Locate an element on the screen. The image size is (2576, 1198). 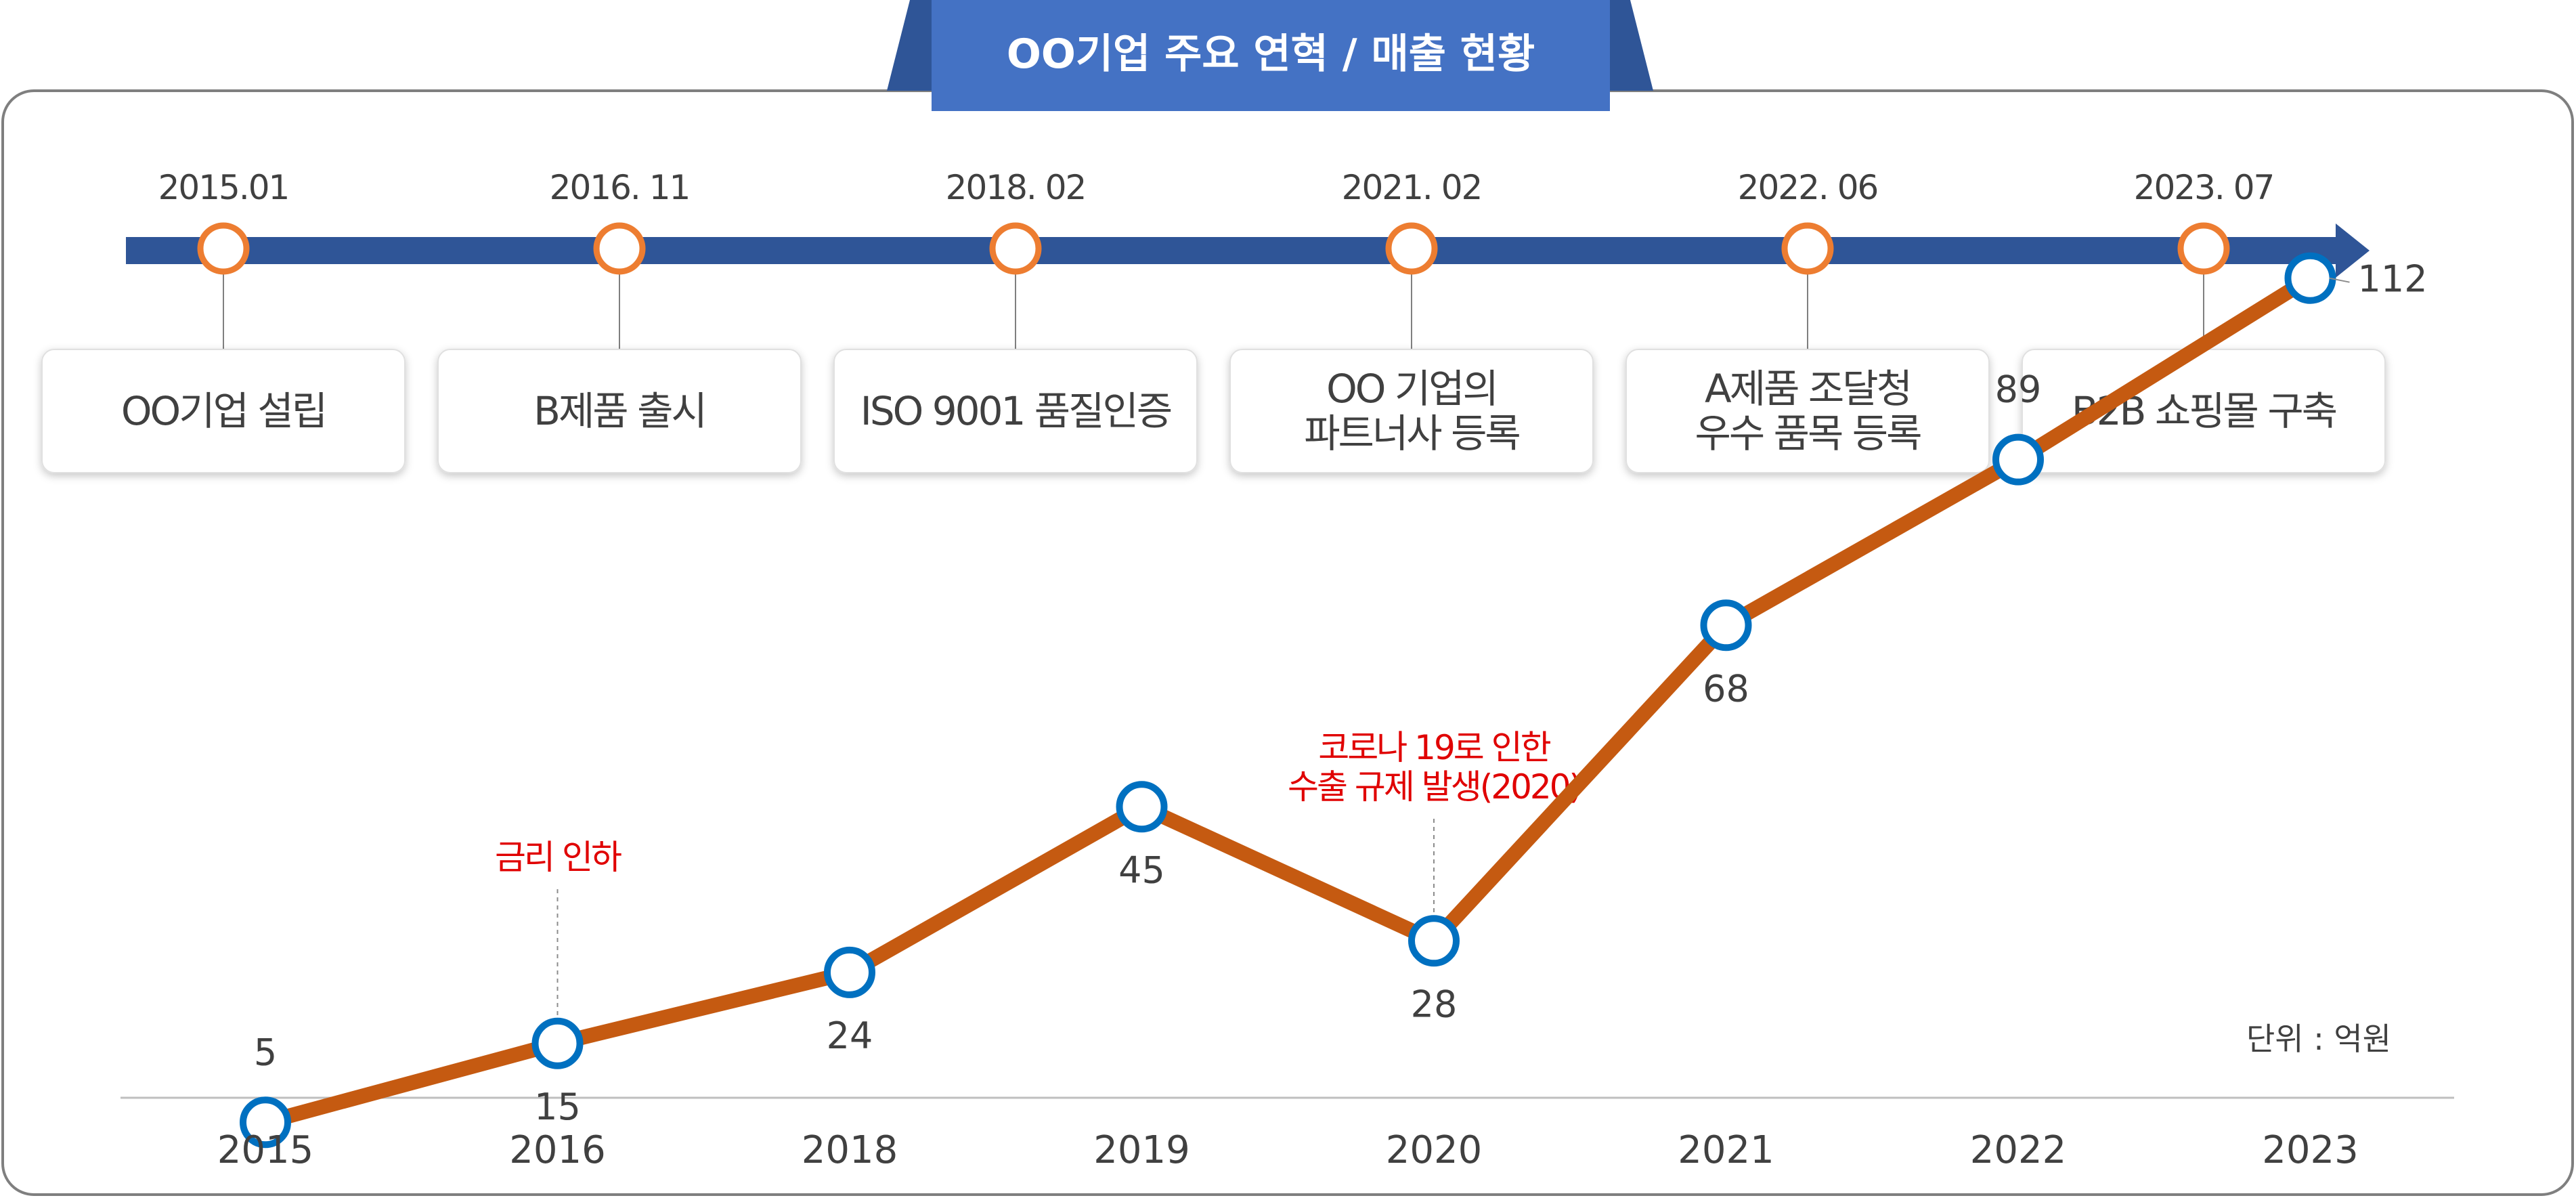
x-tick-label: 2015 is located at coordinates (265, 1150).